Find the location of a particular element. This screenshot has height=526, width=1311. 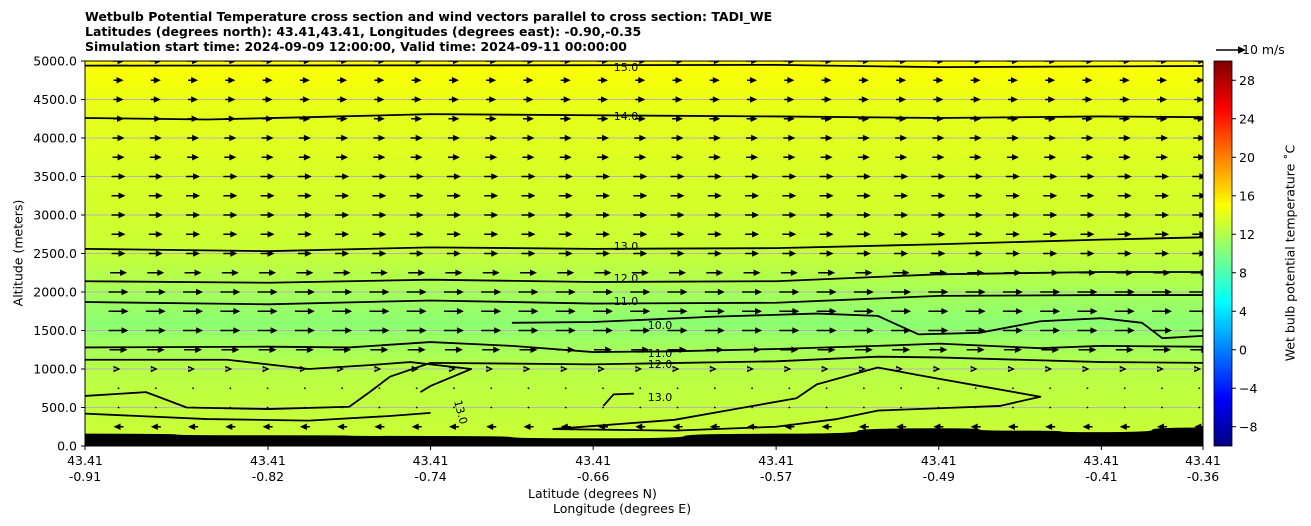

colorbar-tick-label: 0 is located at coordinates (1243, 349).